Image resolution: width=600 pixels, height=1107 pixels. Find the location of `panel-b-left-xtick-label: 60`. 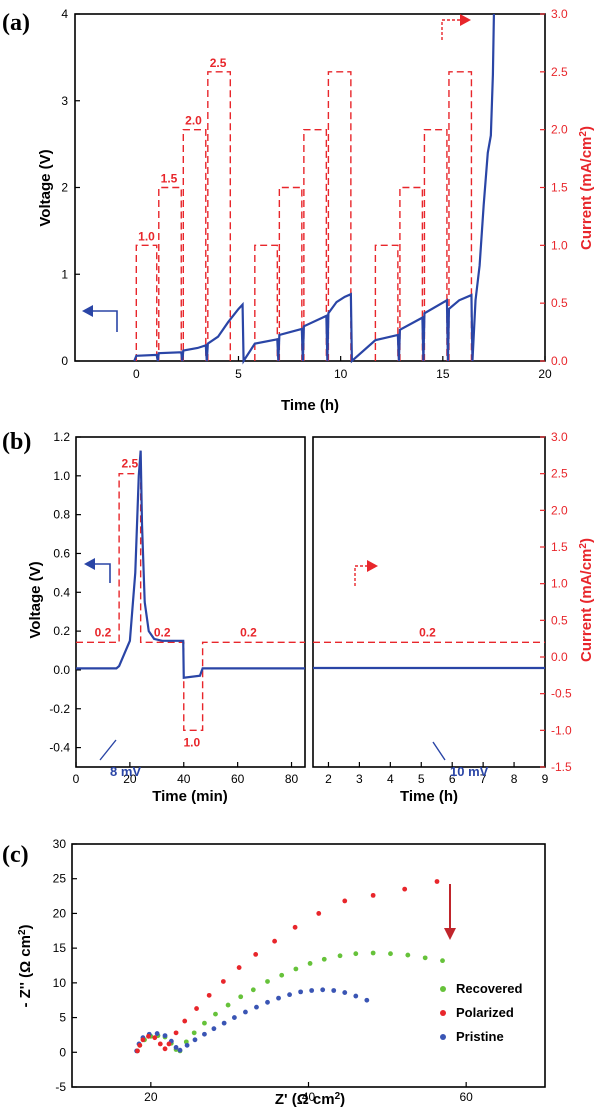

panel-b-left-xtick-label: 60 is located at coordinates (238, 779).